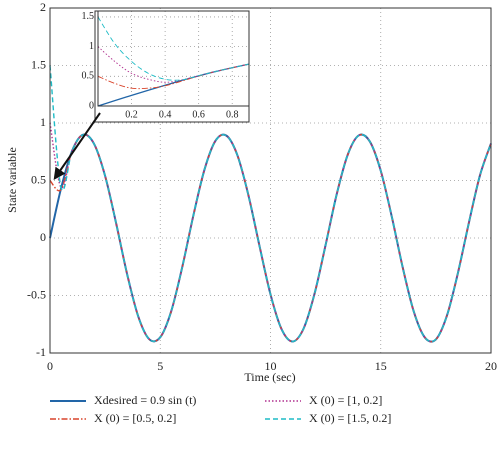 The image size is (500, 449). What do you see at coordinates (350, 418) in the screenshot?
I see `legend-label: X (0) = [1.5, 0.2]` at bounding box center [350, 418].